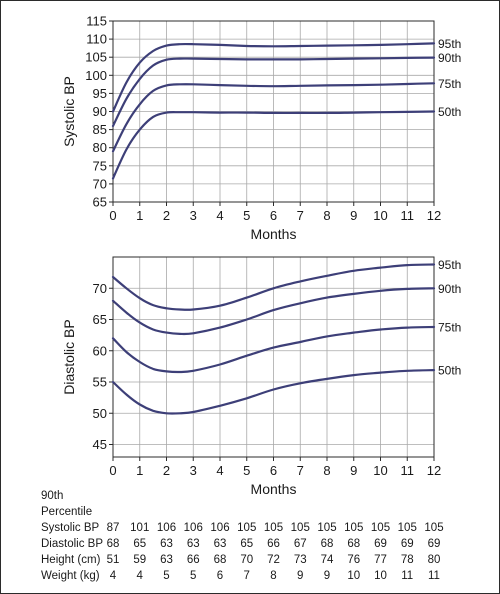 Image resolution: width=500 pixels, height=594 pixels. Describe the element at coordinates (69, 356) in the screenshot. I see `y-axis-title: Diastolic BP` at that location.